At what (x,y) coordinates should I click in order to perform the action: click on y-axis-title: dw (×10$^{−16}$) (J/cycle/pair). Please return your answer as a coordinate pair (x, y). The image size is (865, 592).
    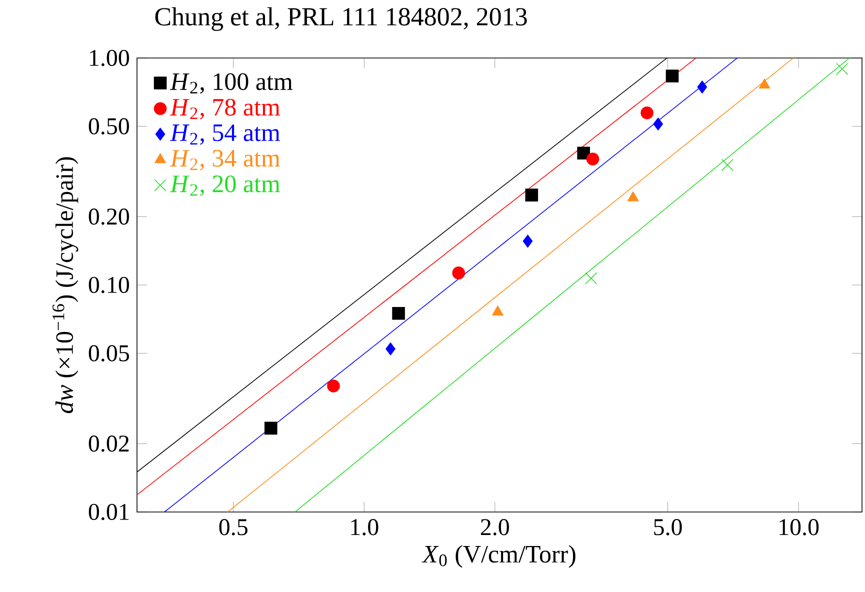
    Looking at the image, I should click on (65, 285).